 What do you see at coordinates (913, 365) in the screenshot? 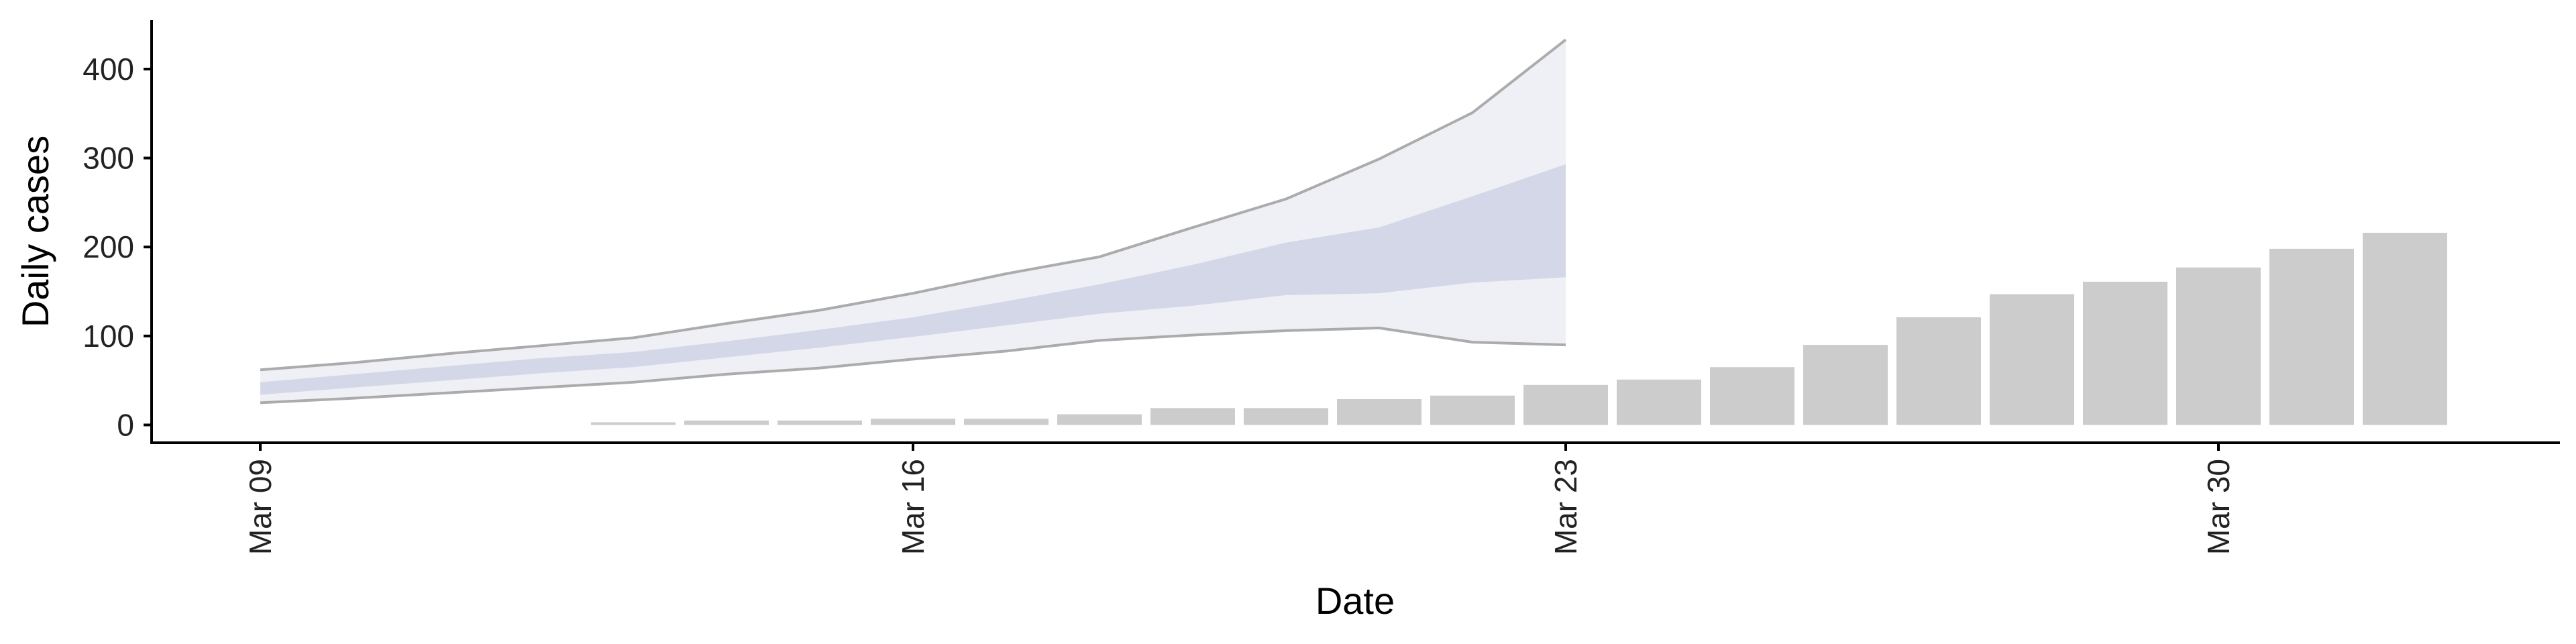
I see `forecast-lower-line` at bounding box center [913, 365].